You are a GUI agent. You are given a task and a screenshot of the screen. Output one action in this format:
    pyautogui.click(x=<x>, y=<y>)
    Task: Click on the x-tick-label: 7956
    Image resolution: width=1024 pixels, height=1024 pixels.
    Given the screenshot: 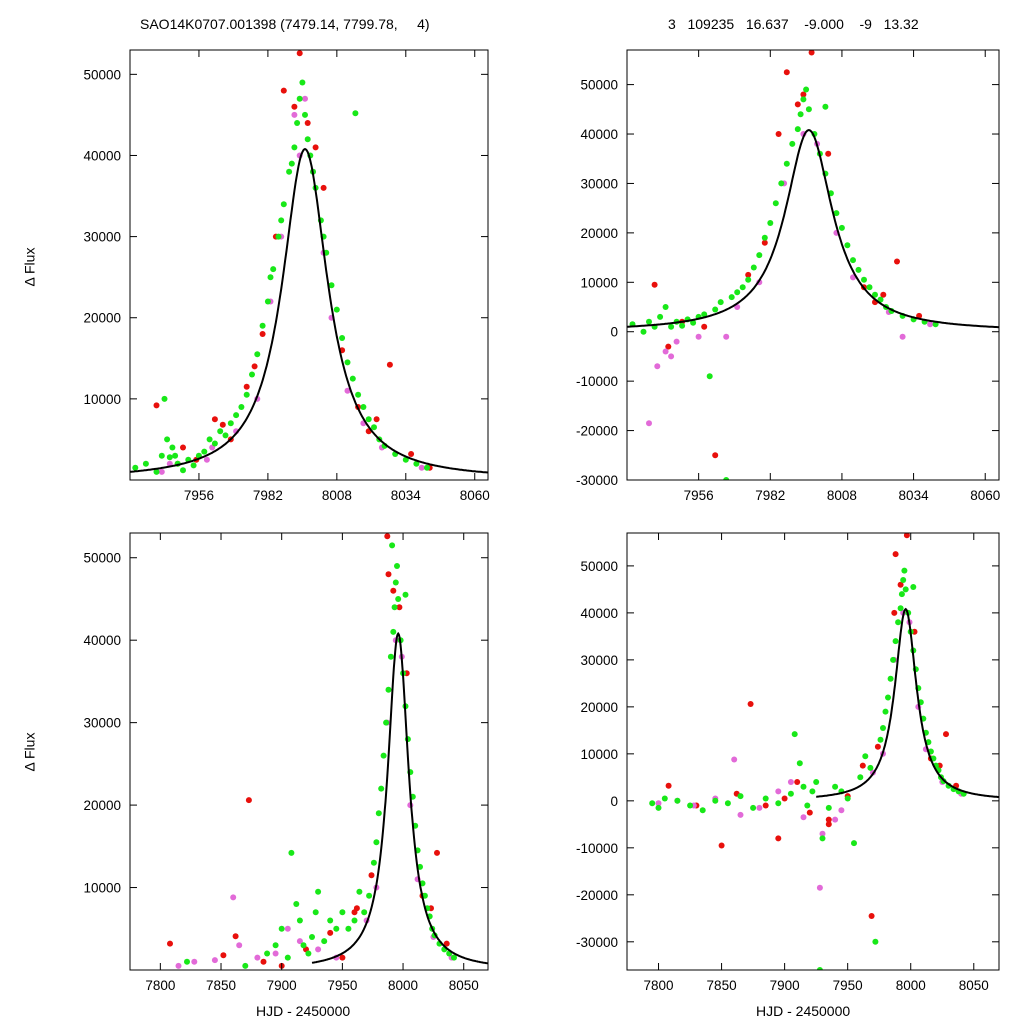 What is the action you would take?
    pyautogui.click(x=199, y=495)
    